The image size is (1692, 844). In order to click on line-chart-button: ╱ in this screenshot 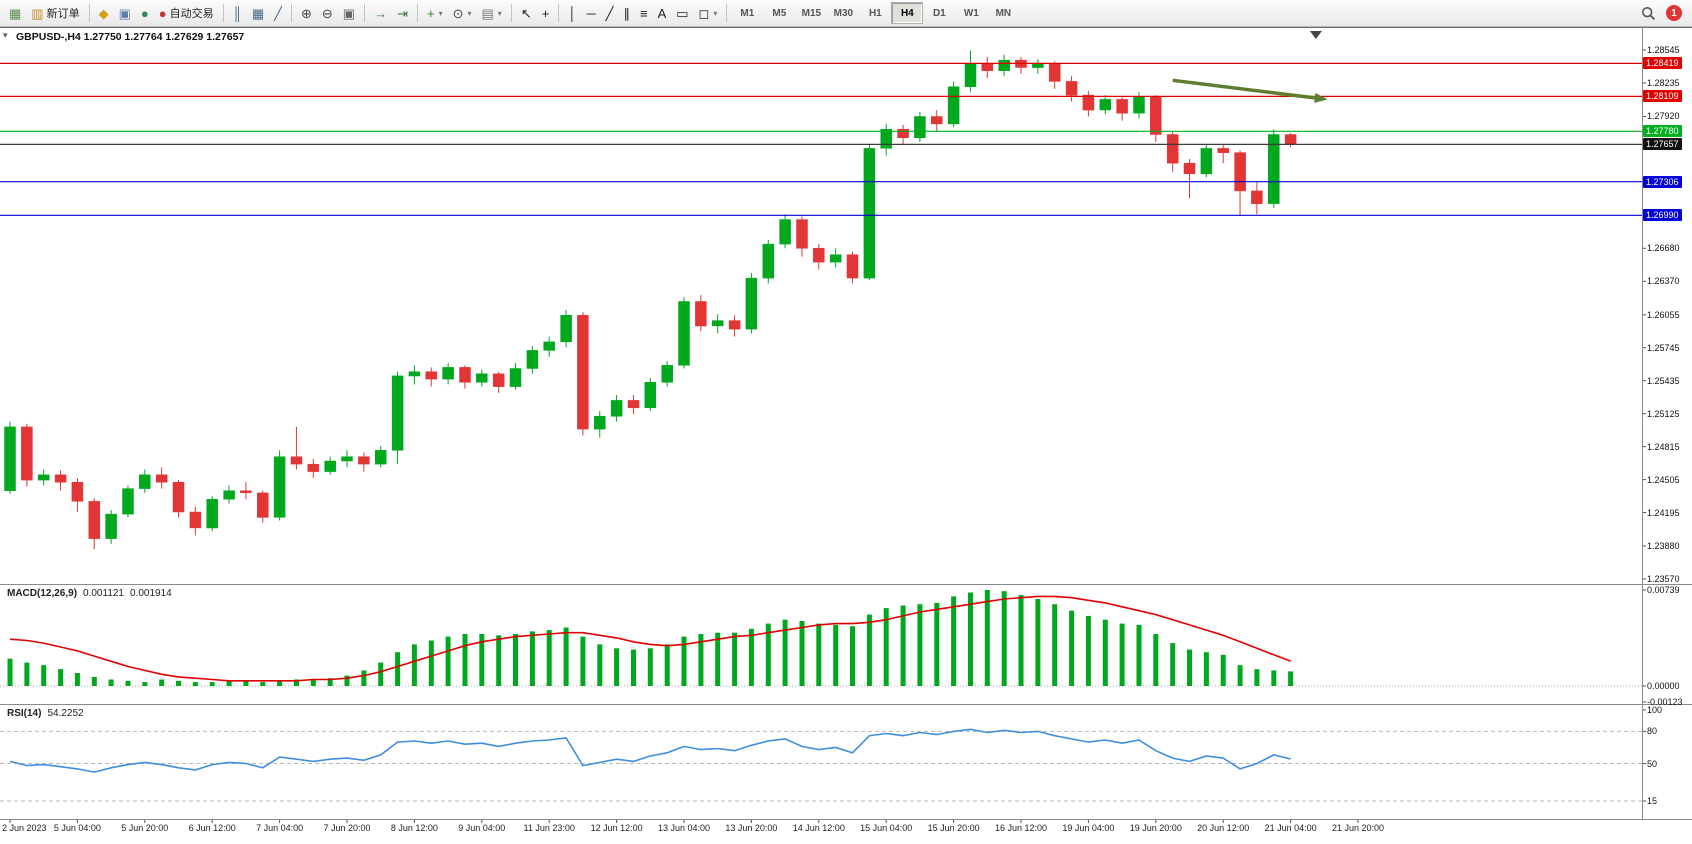, I will do `click(278, 13)`.